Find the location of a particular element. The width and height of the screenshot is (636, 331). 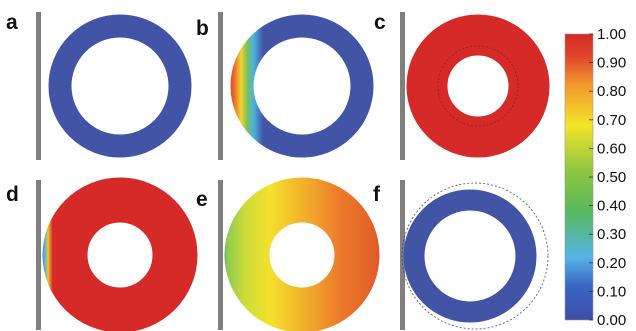

panel-e: e is located at coordinates (288, 254).